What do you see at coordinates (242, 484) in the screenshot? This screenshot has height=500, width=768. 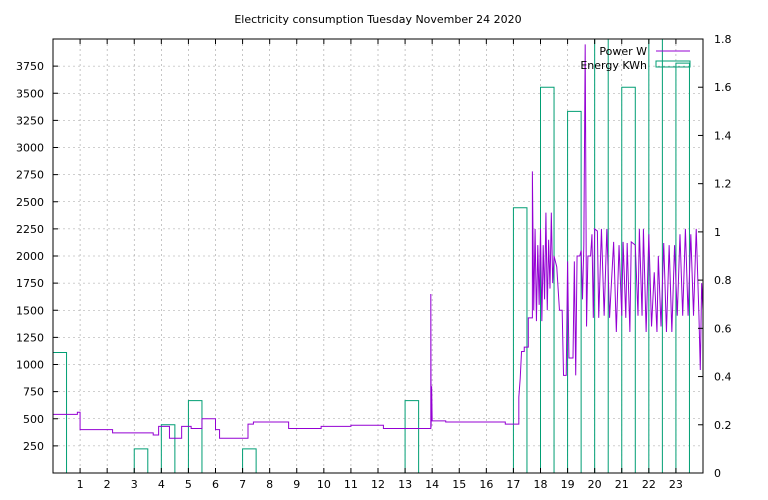 I see `x-tick-label: 7` at bounding box center [242, 484].